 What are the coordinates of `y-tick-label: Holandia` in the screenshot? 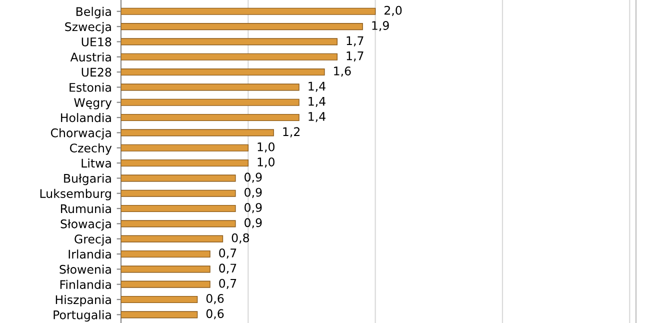 It's located at (86, 117).